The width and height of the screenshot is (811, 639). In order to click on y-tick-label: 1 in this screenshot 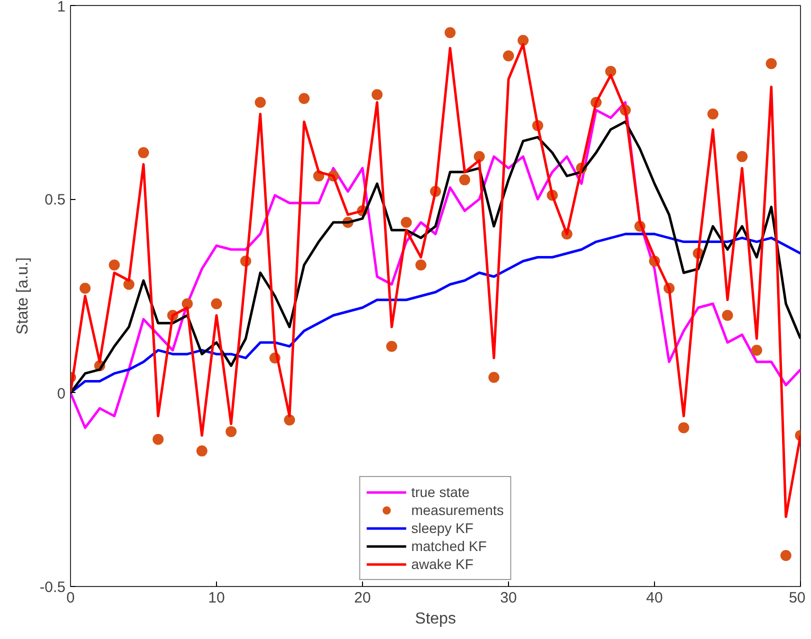, I will do `click(61, 8)`.